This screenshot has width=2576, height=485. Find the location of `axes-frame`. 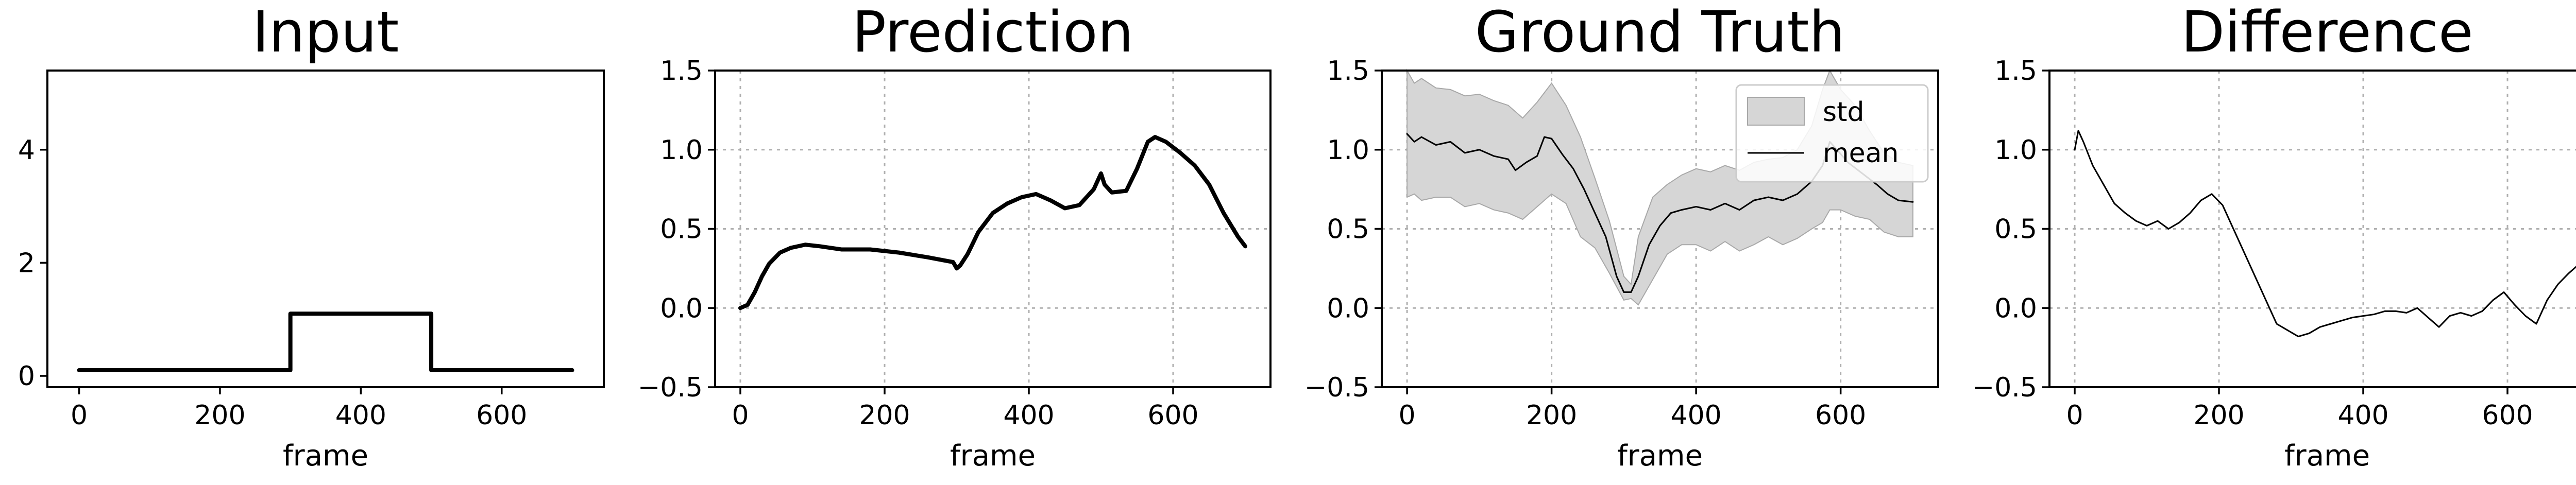

axes-frame is located at coordinates (325, 229).